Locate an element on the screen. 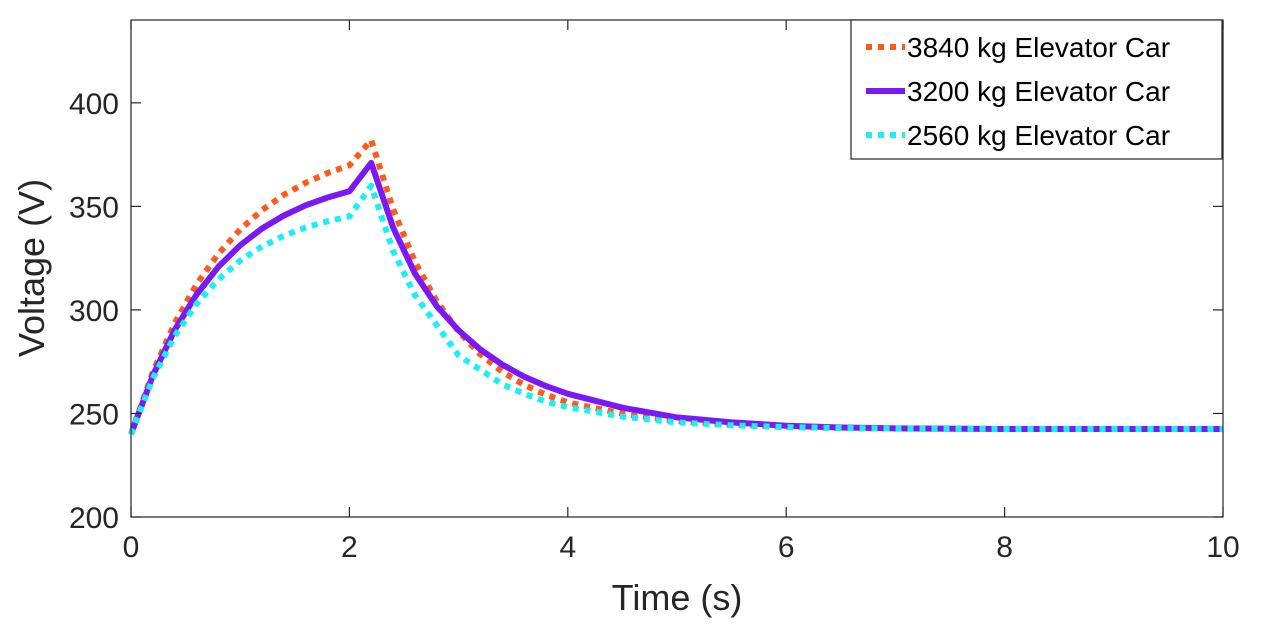 This screenshot has height=633, width=1262. legend-label-1: 3840 kg Elevator Car is located at coordinates (1038, 47).